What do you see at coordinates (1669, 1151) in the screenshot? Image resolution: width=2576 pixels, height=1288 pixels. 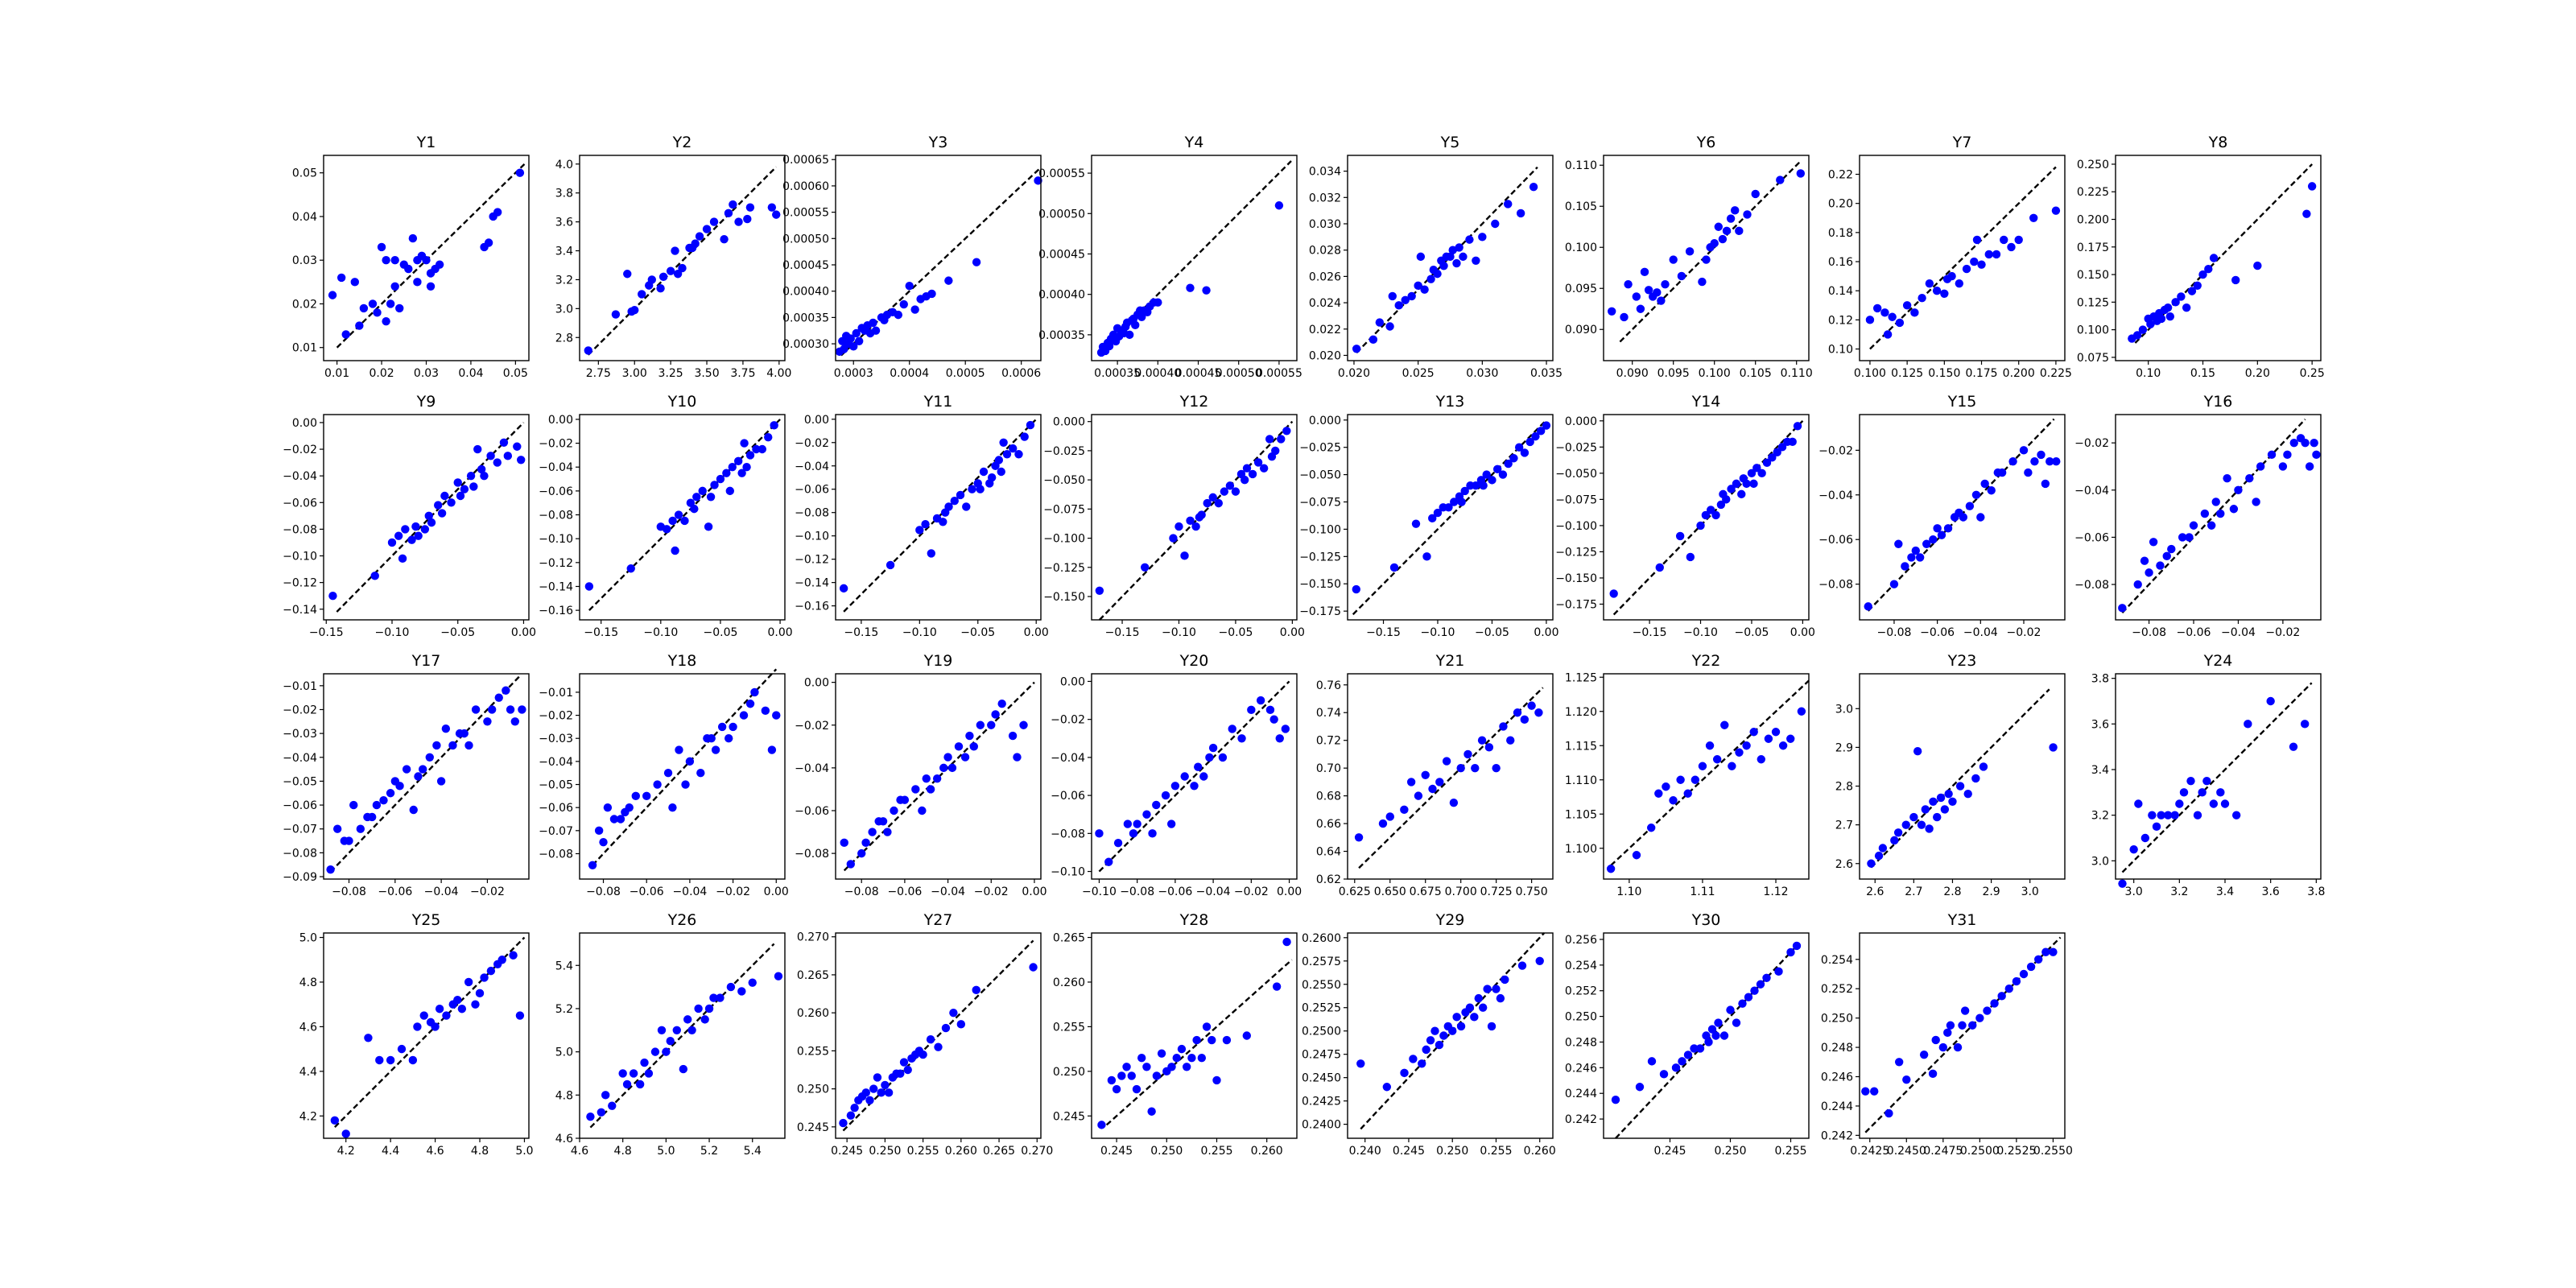 I see `x-tick-label: 0.245` at bounding box center [1669, 1151].